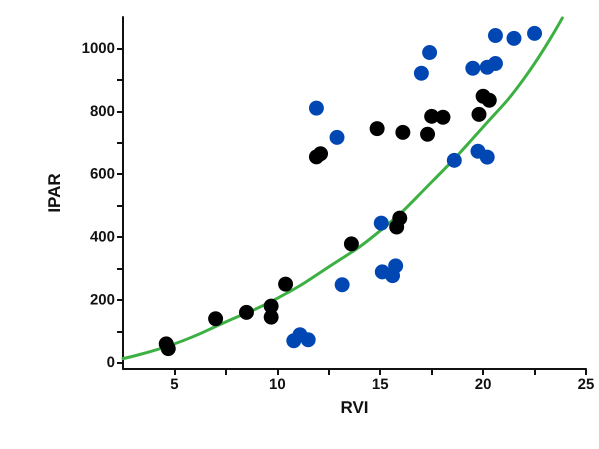 This screenshot has height=449, width=599. I want to click on y-axis-title: IPAR, so click(54, 193).